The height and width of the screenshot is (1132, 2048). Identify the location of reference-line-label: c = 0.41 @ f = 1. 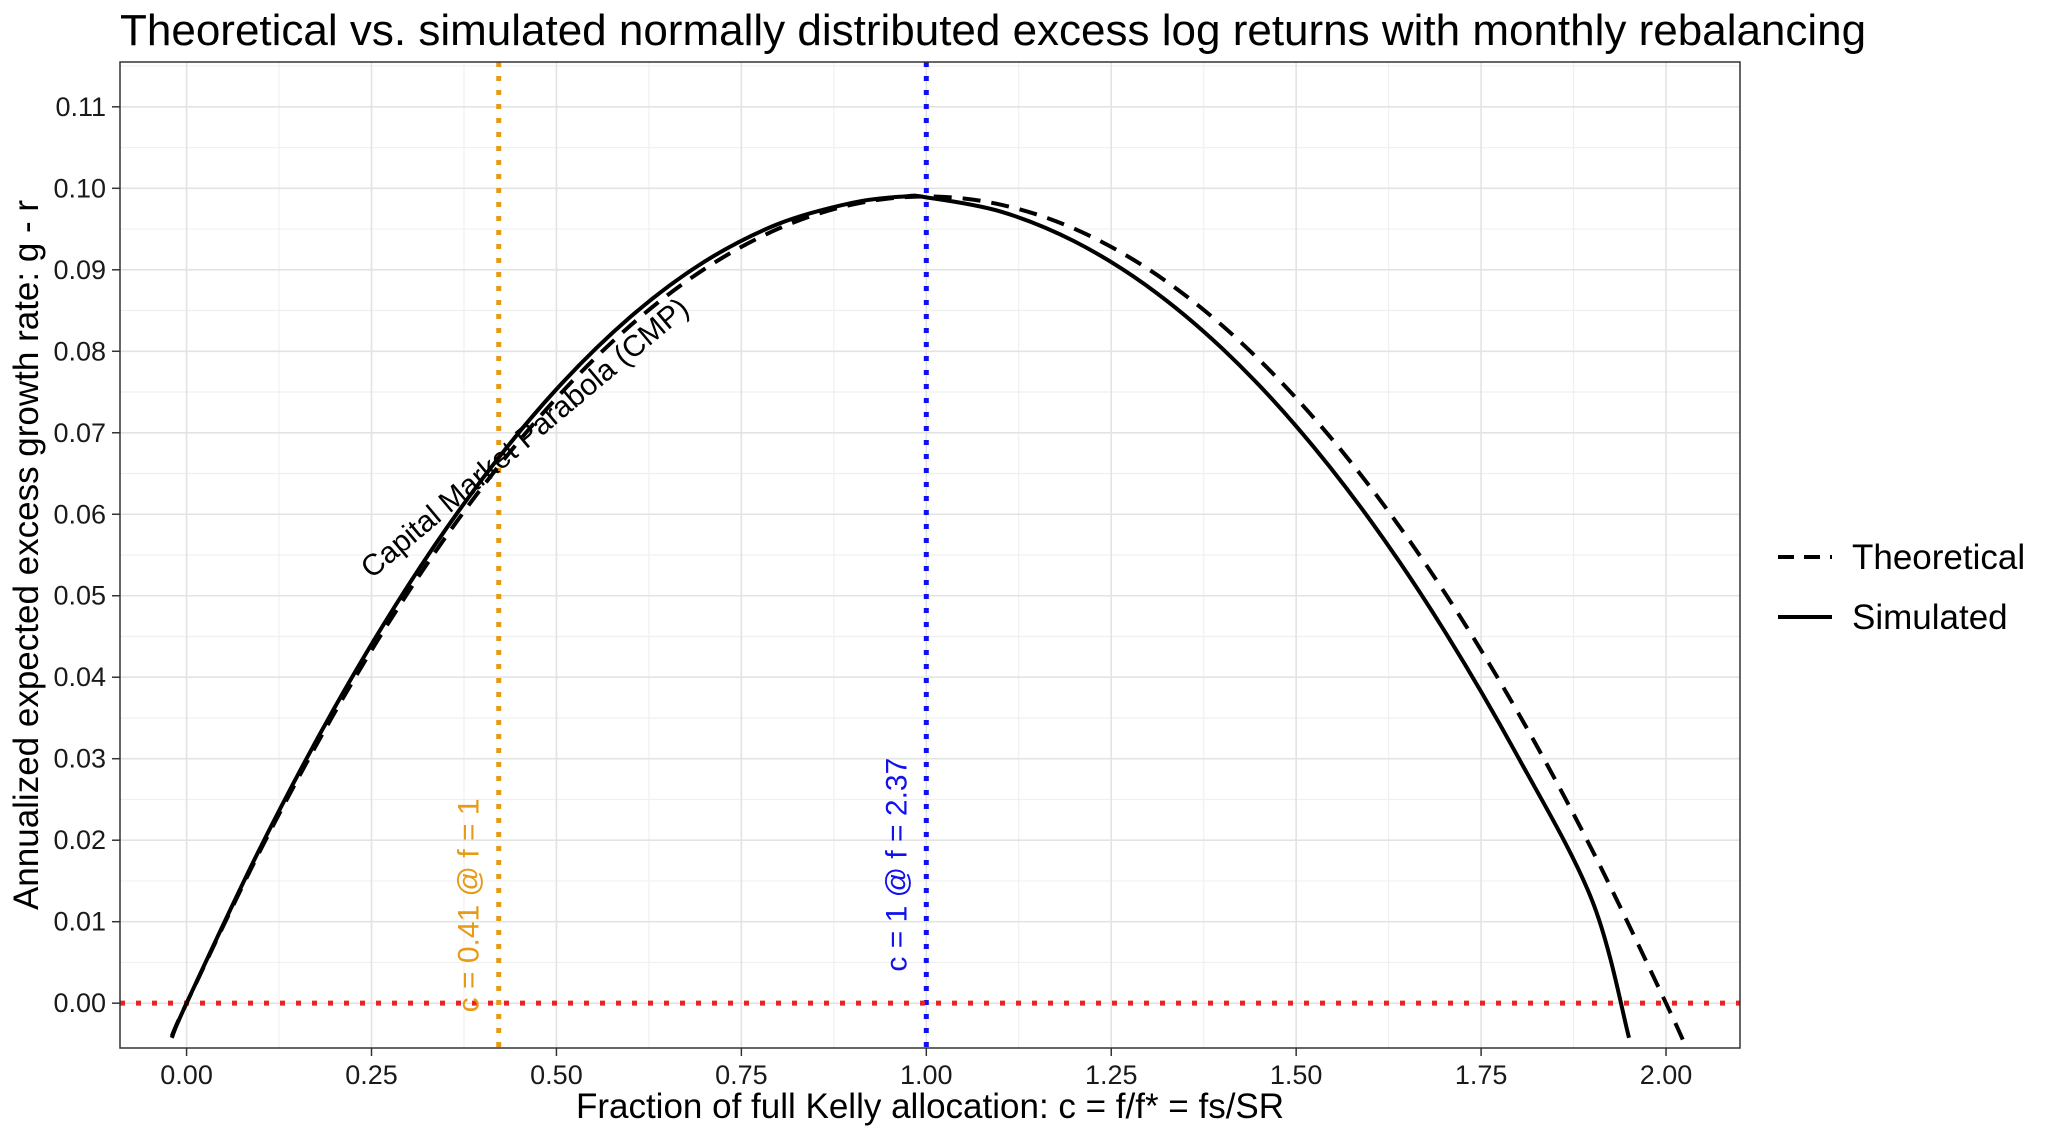
(469, 905).